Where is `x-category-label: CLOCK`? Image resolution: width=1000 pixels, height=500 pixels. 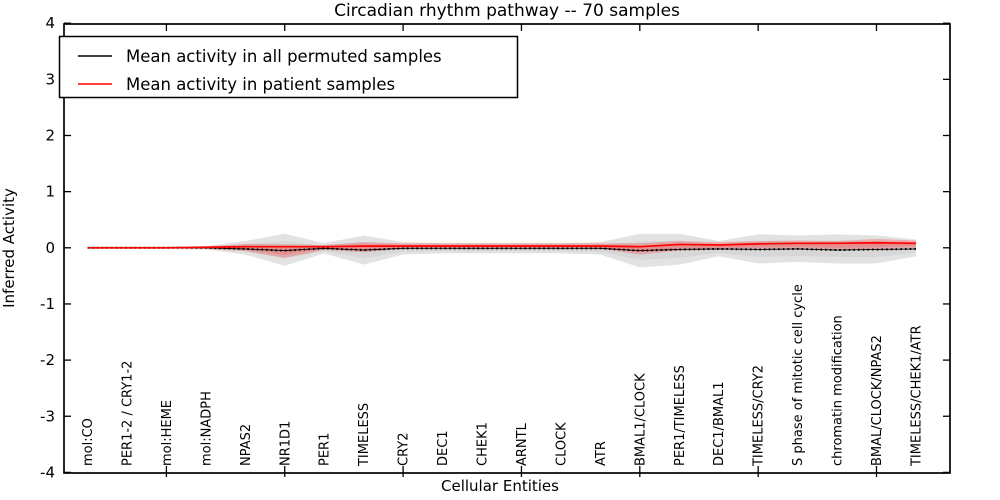
x-category-label: CLOCK is located at coordinates (561, 444).